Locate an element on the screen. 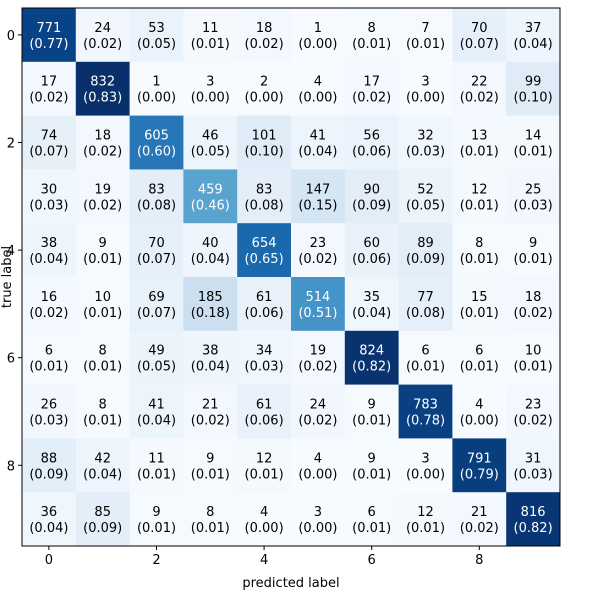 The height and width of the screenshot is (602, 597). cell-count-label: 26 is located at coordinates (49, 405).